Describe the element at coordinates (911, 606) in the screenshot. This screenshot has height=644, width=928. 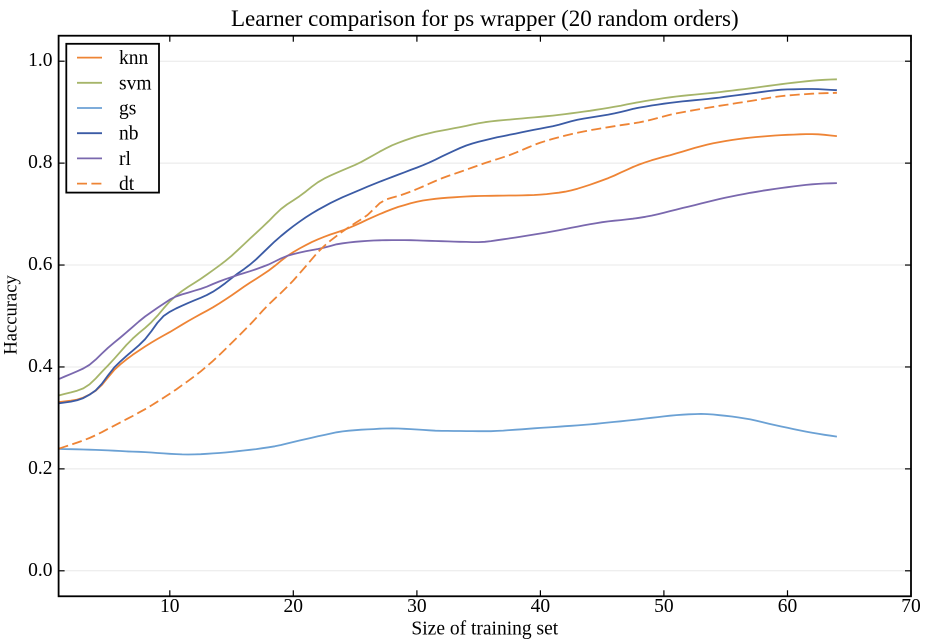
I see `svg-text: 70` at that location.